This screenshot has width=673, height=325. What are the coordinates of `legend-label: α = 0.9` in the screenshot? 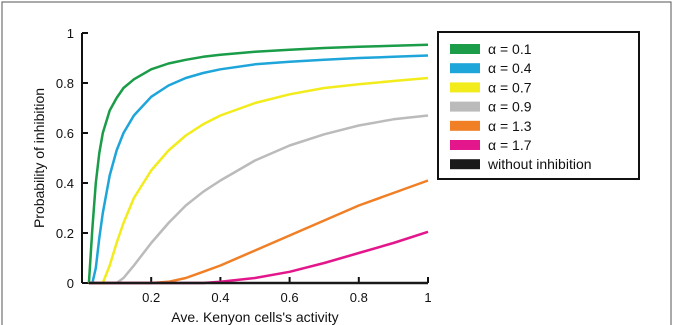 It's located at (510, 107).